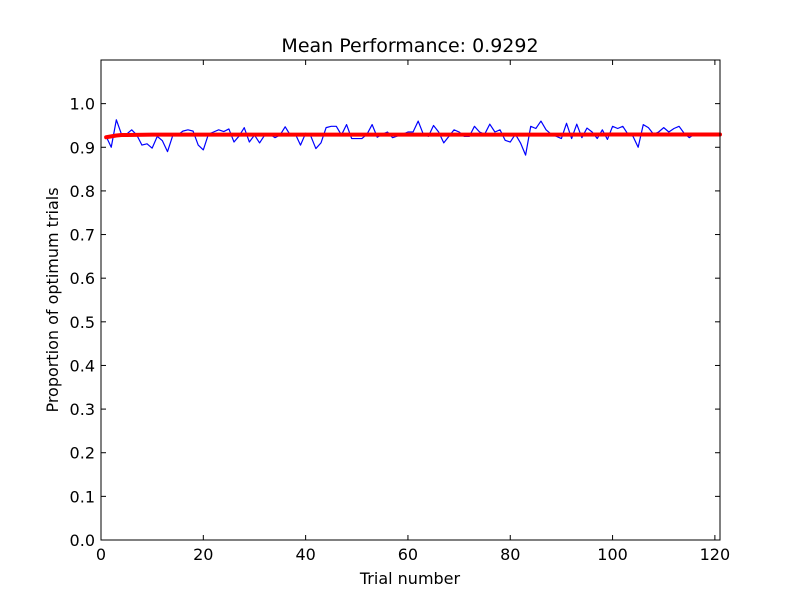 The height and width of the screenshot is (605, 800). What do you see at coordinates (410, 578) in the screenshot?
I see `x-axis-label: Trial number` at bounding box center [410, 578].